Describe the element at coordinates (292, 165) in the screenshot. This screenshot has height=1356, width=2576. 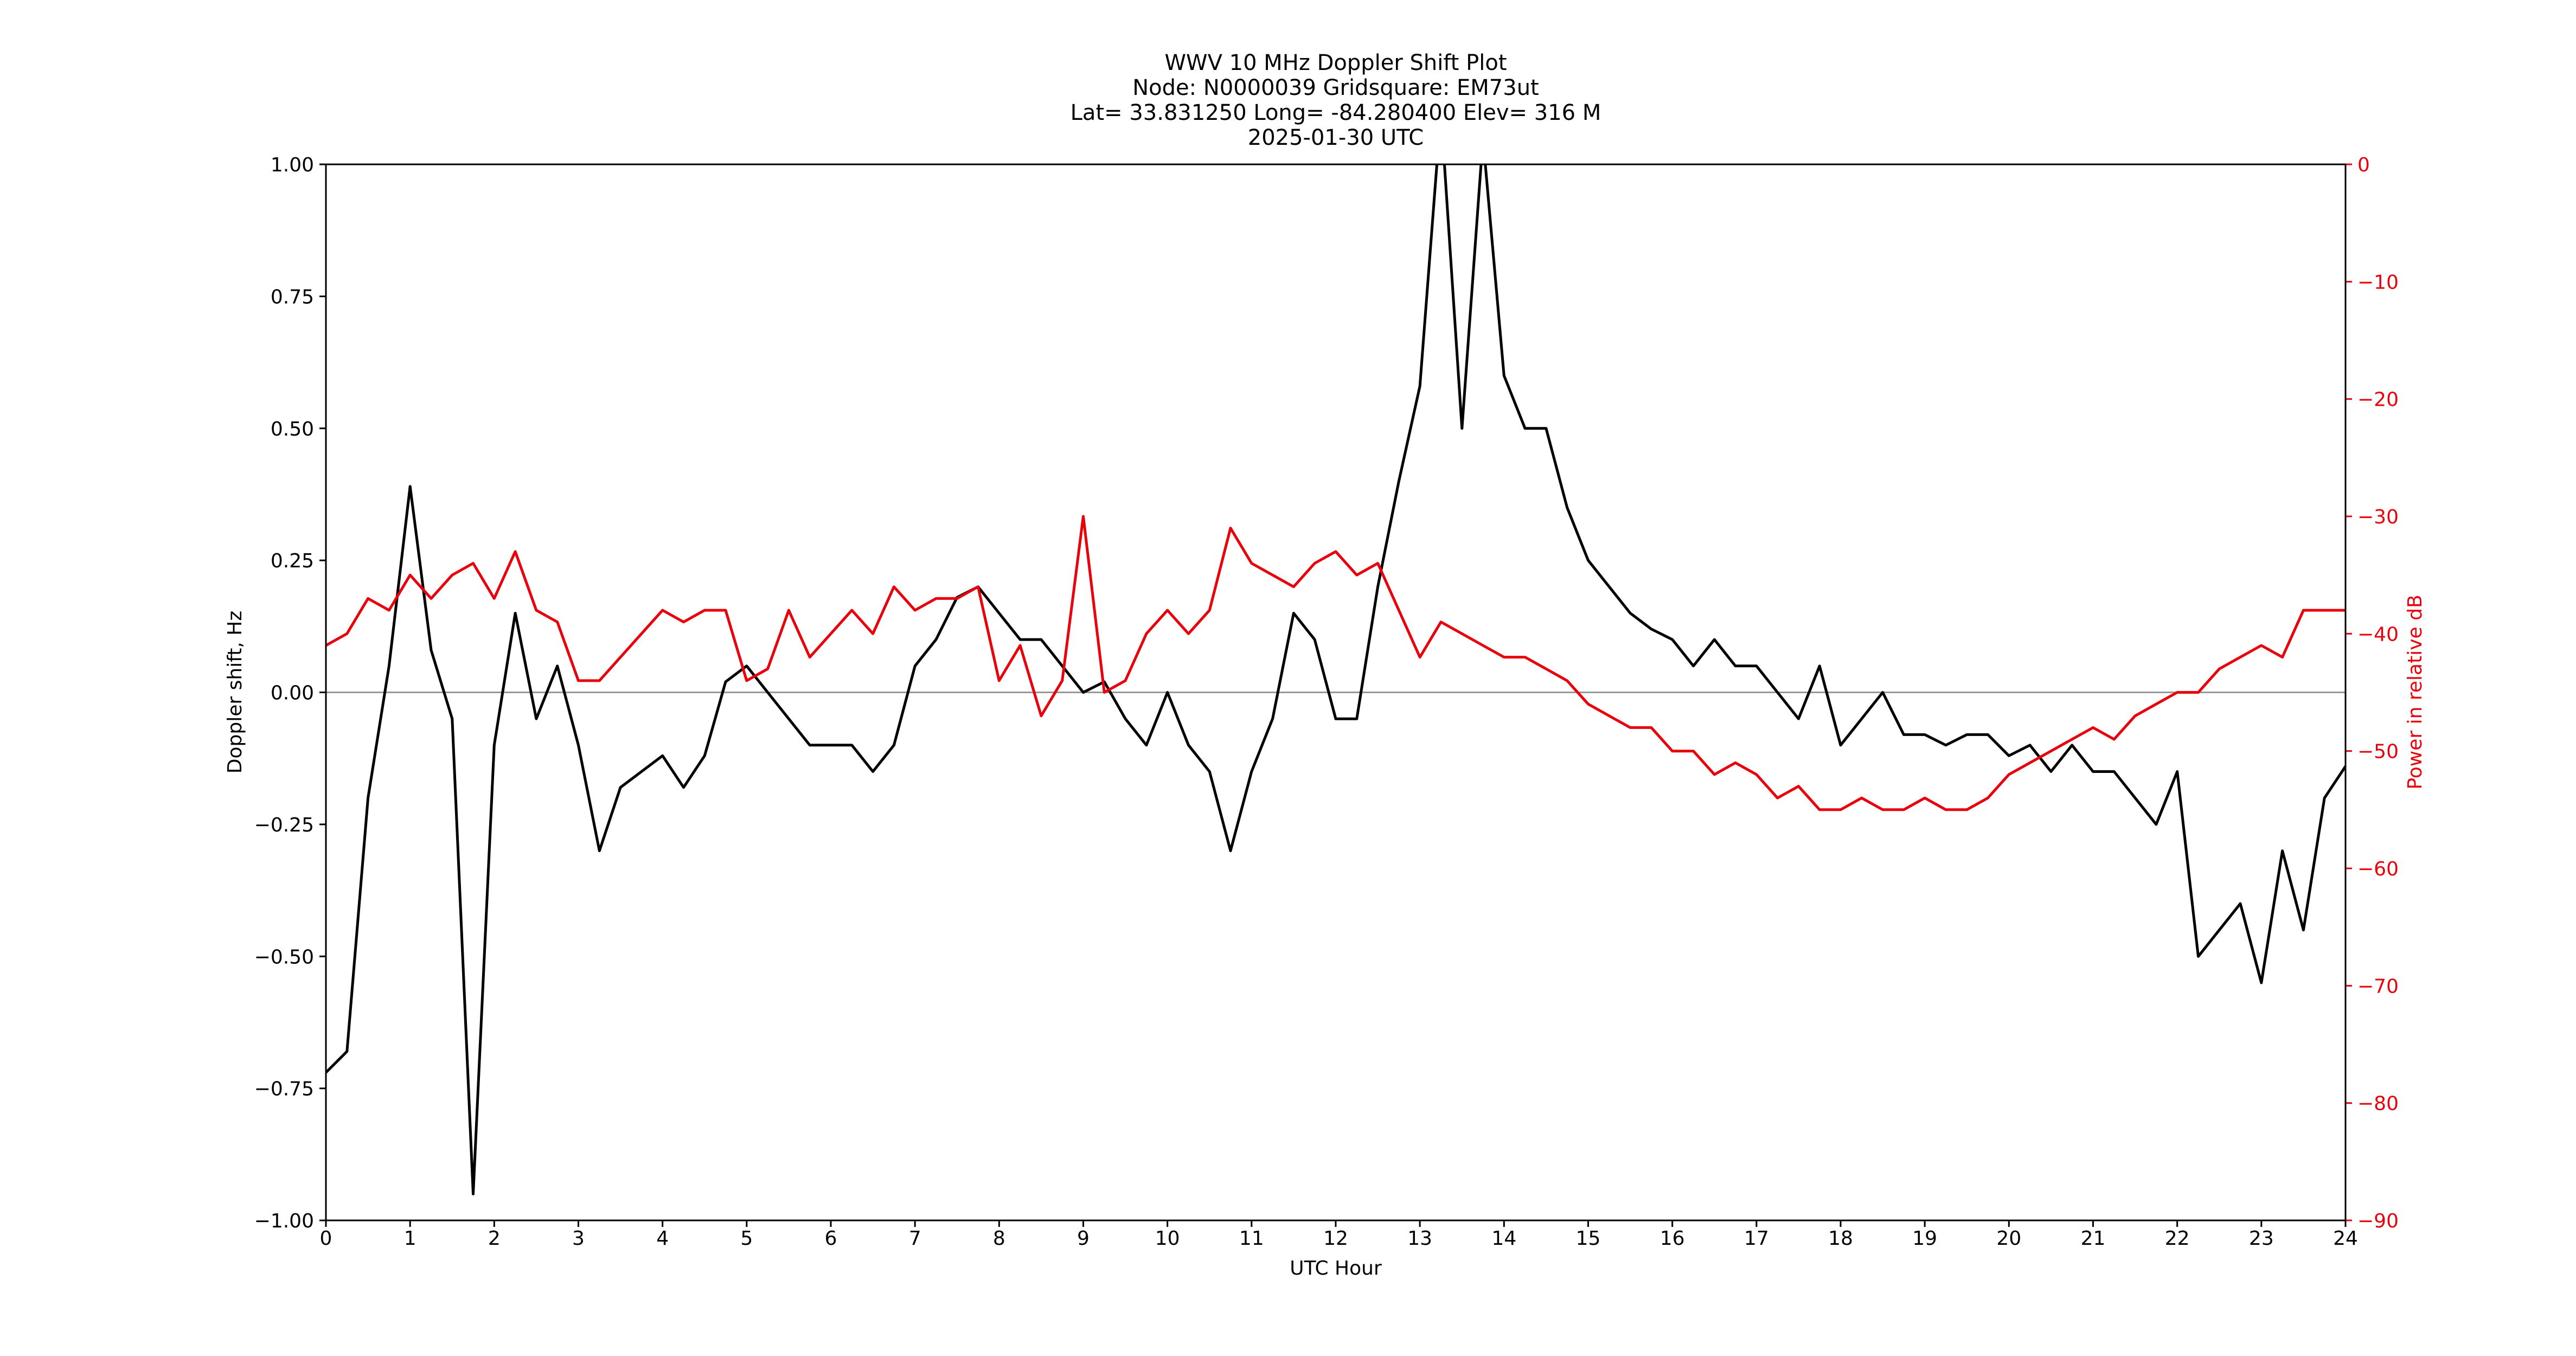
I see `y-tick-label: 1.00` at that location.